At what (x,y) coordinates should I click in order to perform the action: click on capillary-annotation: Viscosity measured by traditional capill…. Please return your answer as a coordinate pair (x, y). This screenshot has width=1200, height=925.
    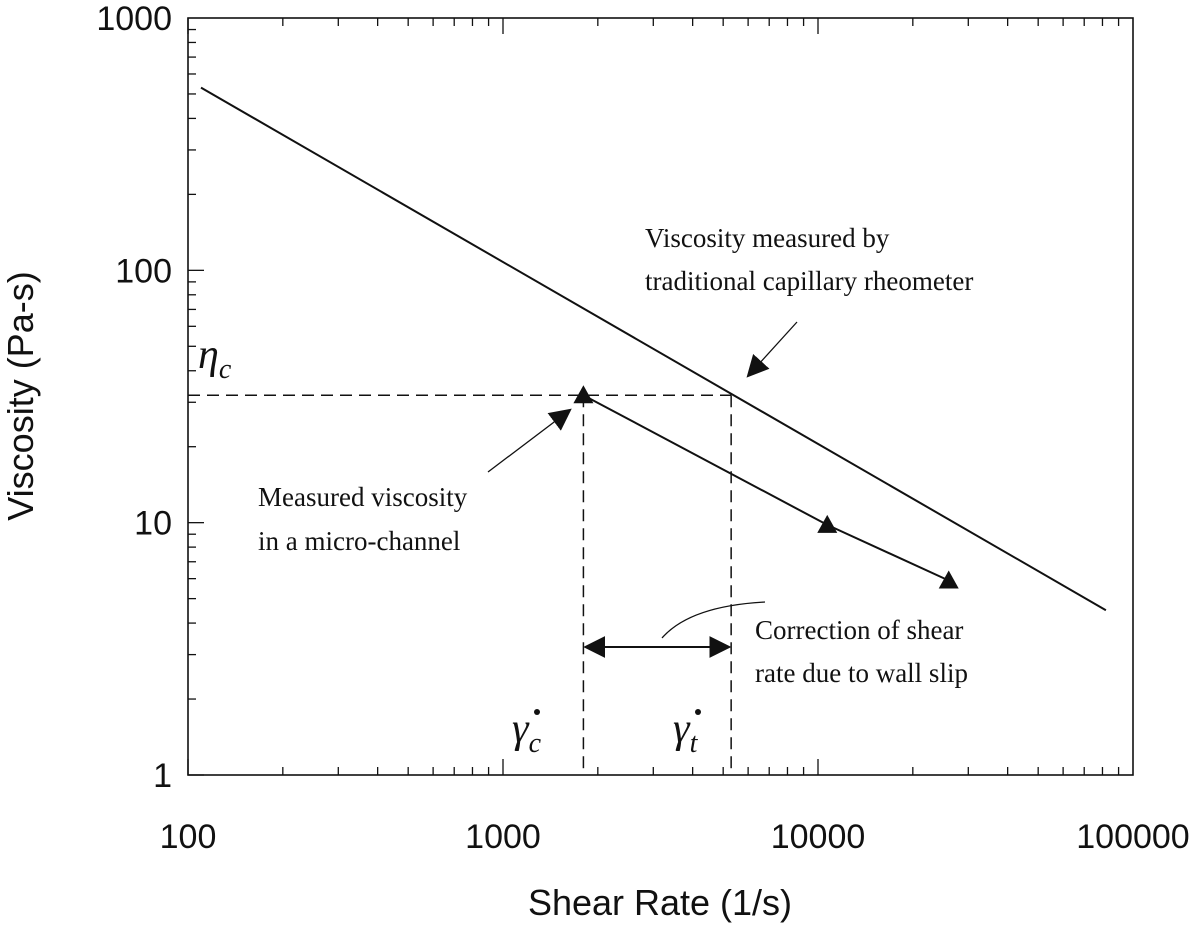
    Looking at the image, I should click on (809, 259).